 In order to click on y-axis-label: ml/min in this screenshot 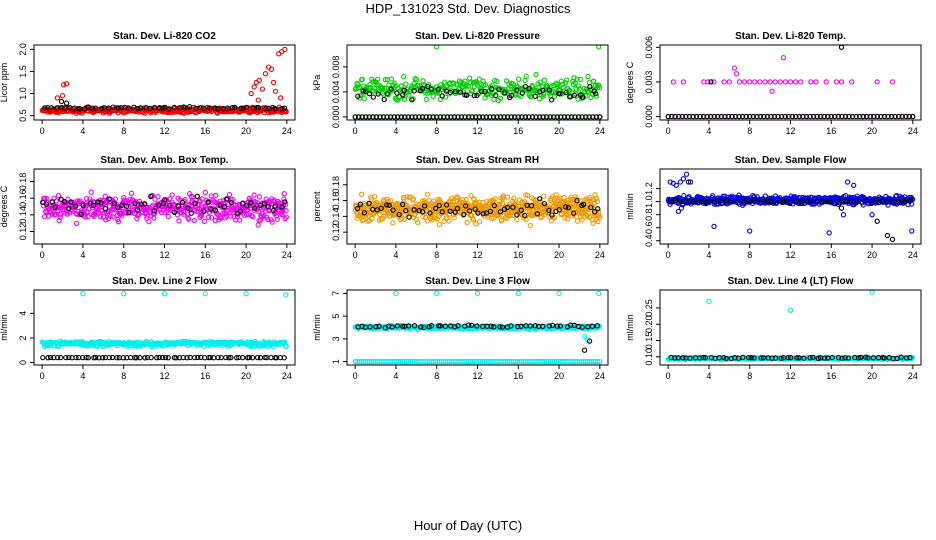, I will do `click(630, 327)`.